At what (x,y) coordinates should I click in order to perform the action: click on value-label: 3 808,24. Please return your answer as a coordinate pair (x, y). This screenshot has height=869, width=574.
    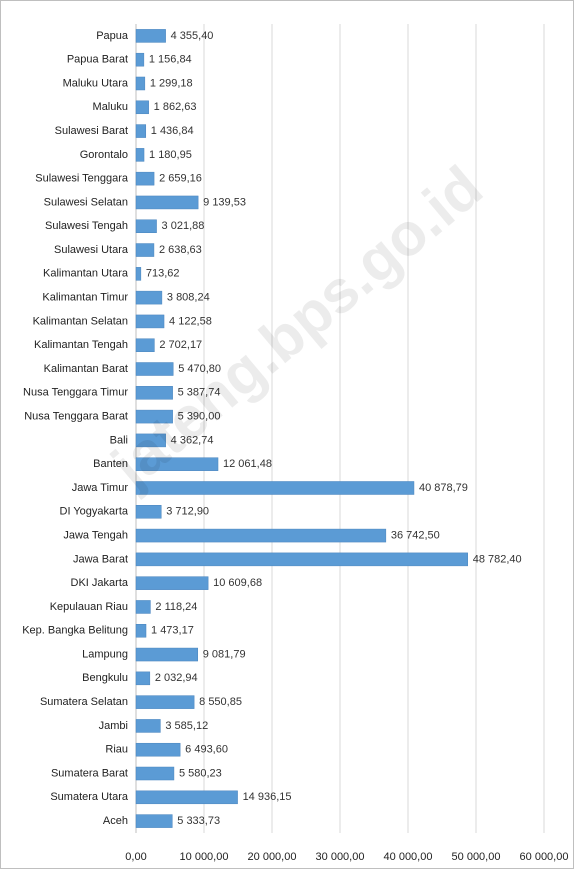
    Looking at the image, I should click on (188, 298).